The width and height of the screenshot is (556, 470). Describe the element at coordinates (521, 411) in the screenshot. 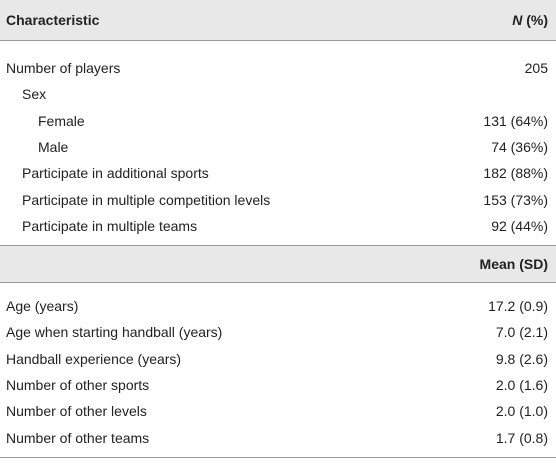

I see `row-value: 2.0 (1.0)` at that location.